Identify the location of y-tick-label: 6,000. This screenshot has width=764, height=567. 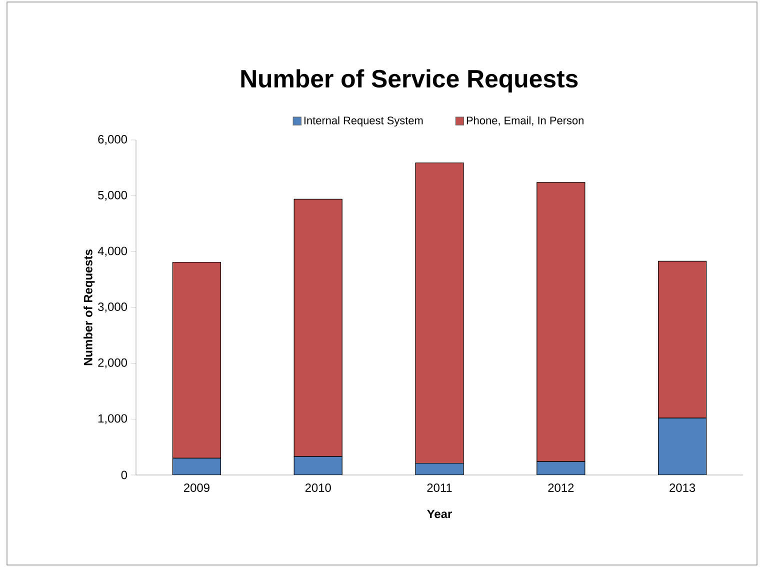
(113, 140).